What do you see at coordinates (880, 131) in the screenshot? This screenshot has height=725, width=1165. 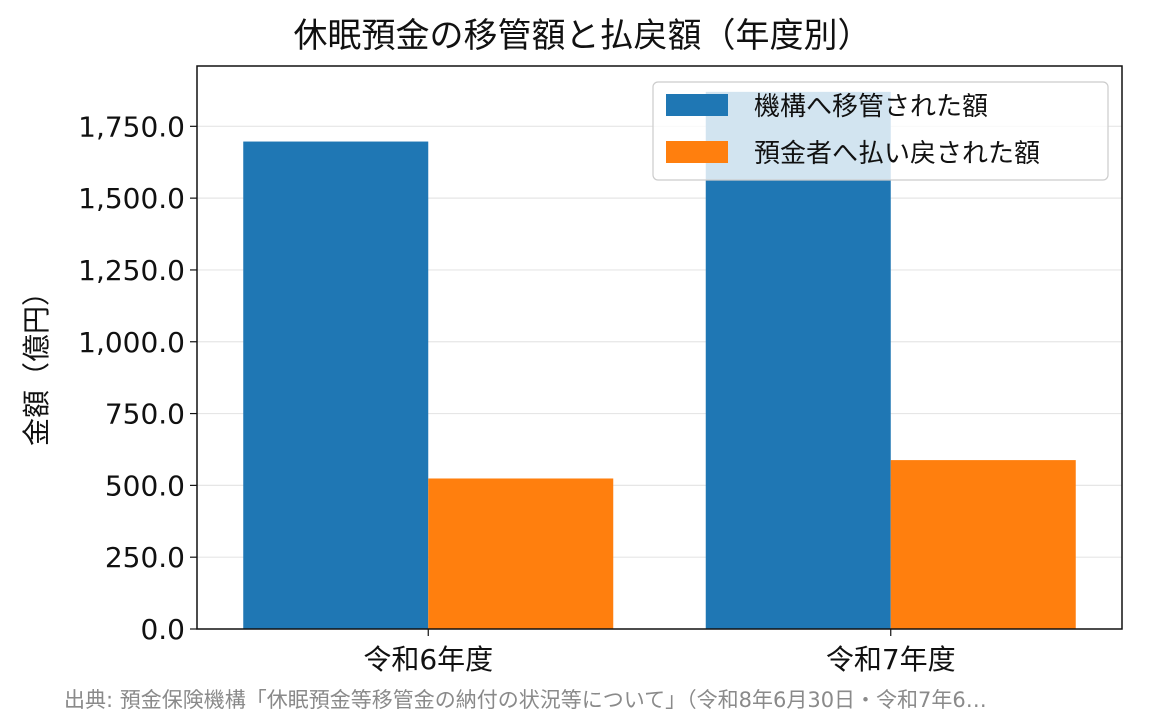 I see `legend-box` at bounding box center [880, 131].